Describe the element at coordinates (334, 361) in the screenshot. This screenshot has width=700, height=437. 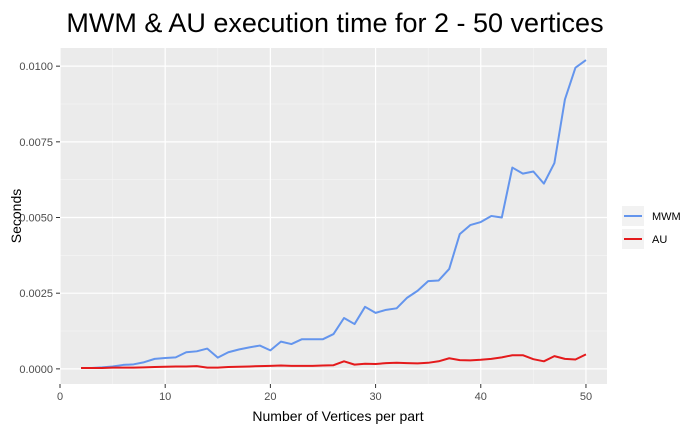
I see `series-line-au` at that location.